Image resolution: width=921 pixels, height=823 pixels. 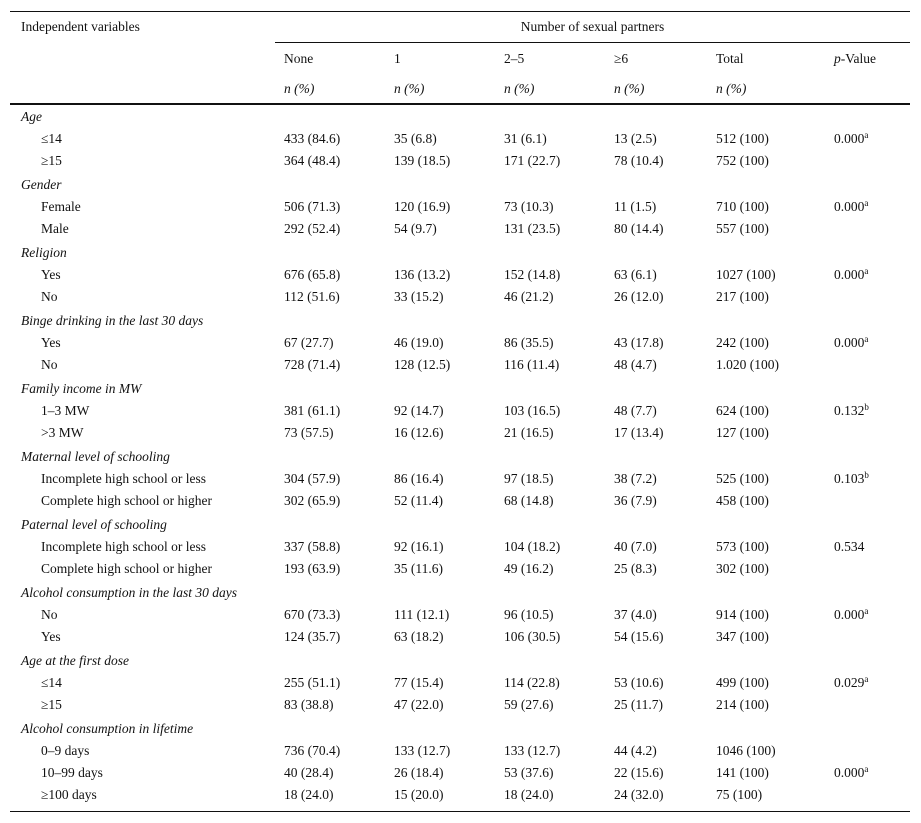 I want to click on p-value: 0.103b, so click(x=851, y=478).